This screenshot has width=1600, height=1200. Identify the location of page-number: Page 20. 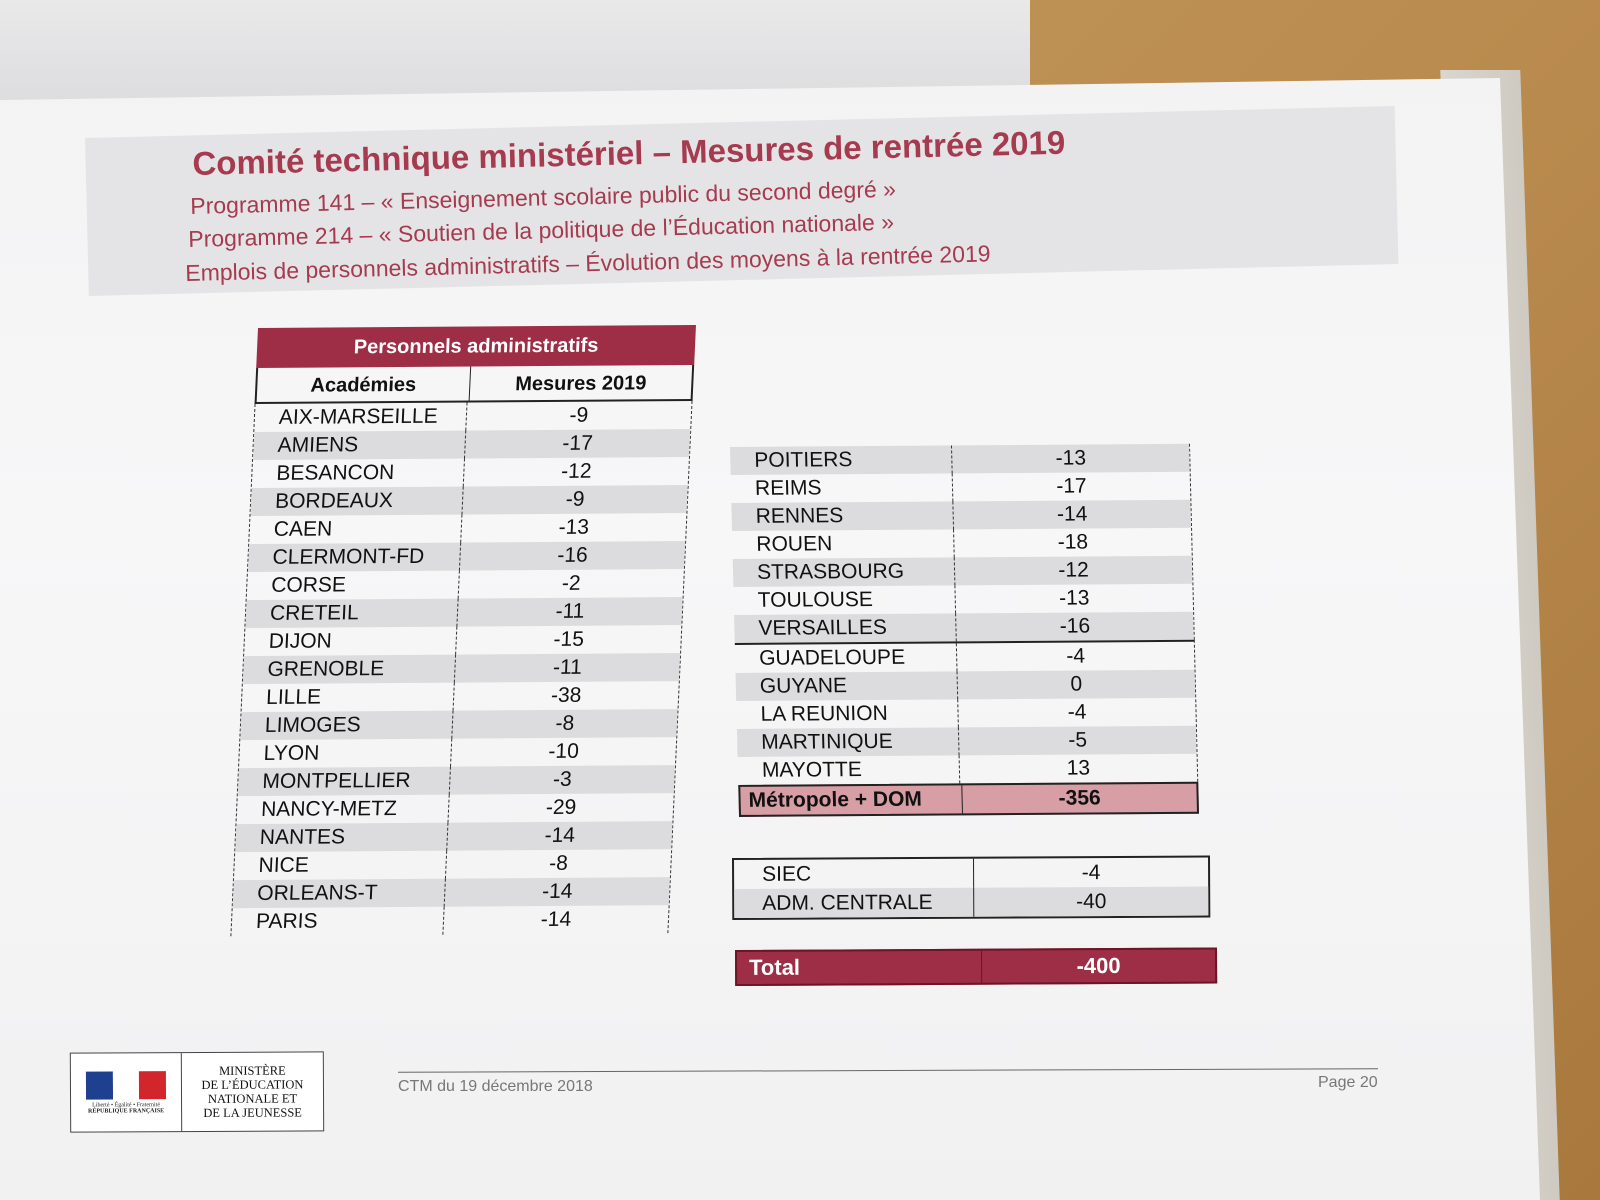
(1348, 1082).